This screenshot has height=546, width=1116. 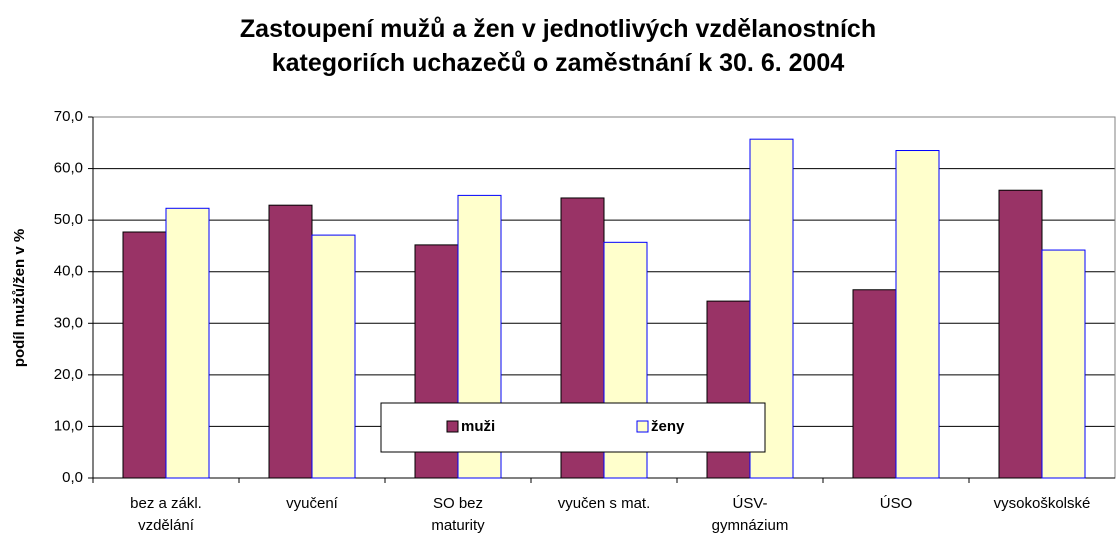 What do you see at coordinates (312, 503) in the screenshot?
I see `x-tick-label: vyučení` at bounding box center [312, 503].